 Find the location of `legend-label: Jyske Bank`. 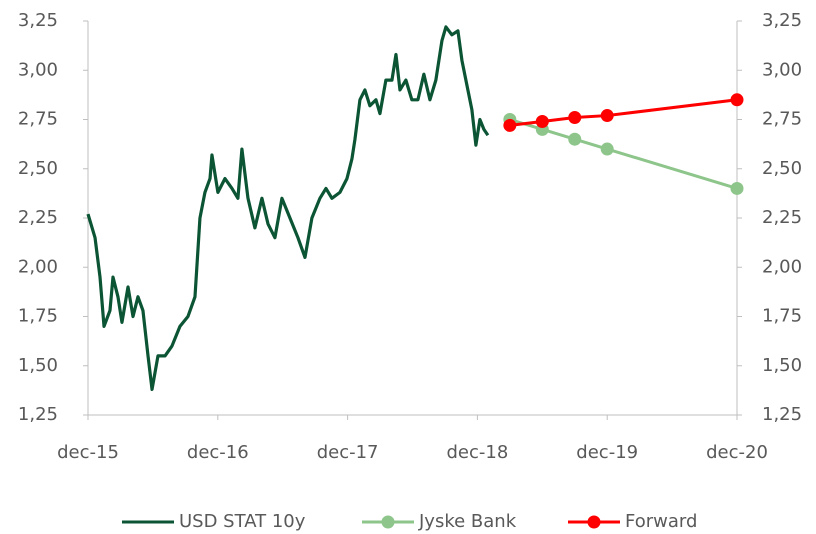

legend-label: Jyske Bank is located at coordinates (467, 521).